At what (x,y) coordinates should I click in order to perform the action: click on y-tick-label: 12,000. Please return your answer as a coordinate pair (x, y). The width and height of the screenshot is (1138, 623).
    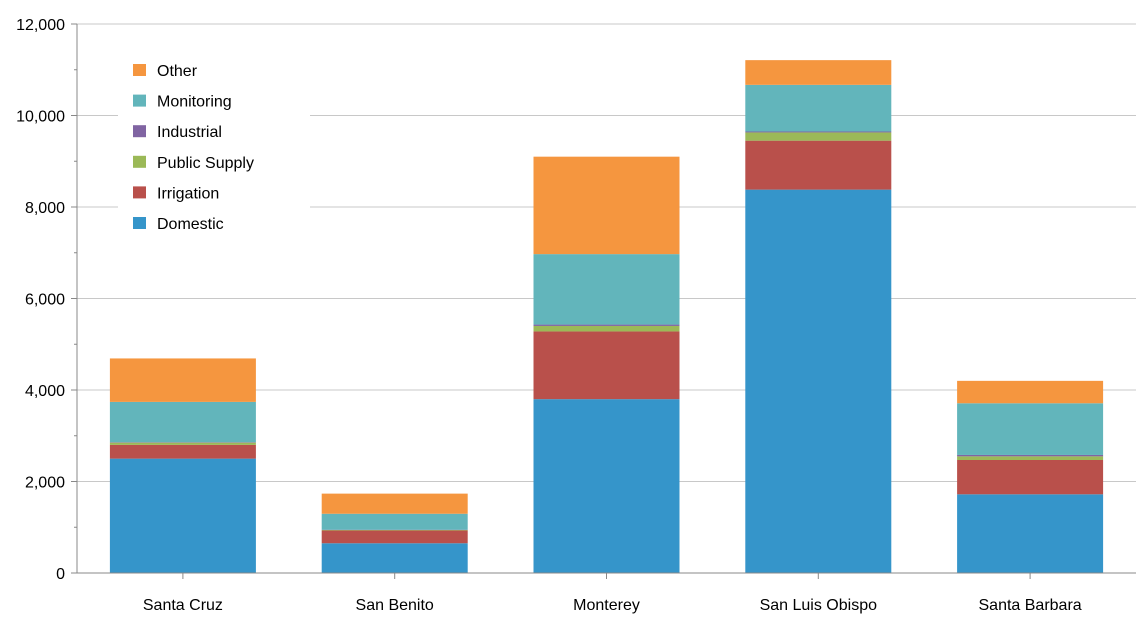
    Looking at the image, I should click on (40, 25).